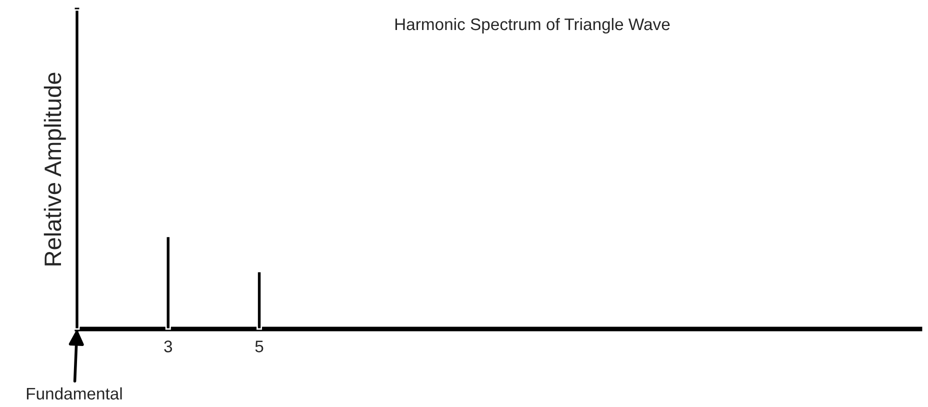  What do you see at coordinates (74, 393) in the screenshot?
I see `annotation: Fundamental` at bounding box center [74, 393].